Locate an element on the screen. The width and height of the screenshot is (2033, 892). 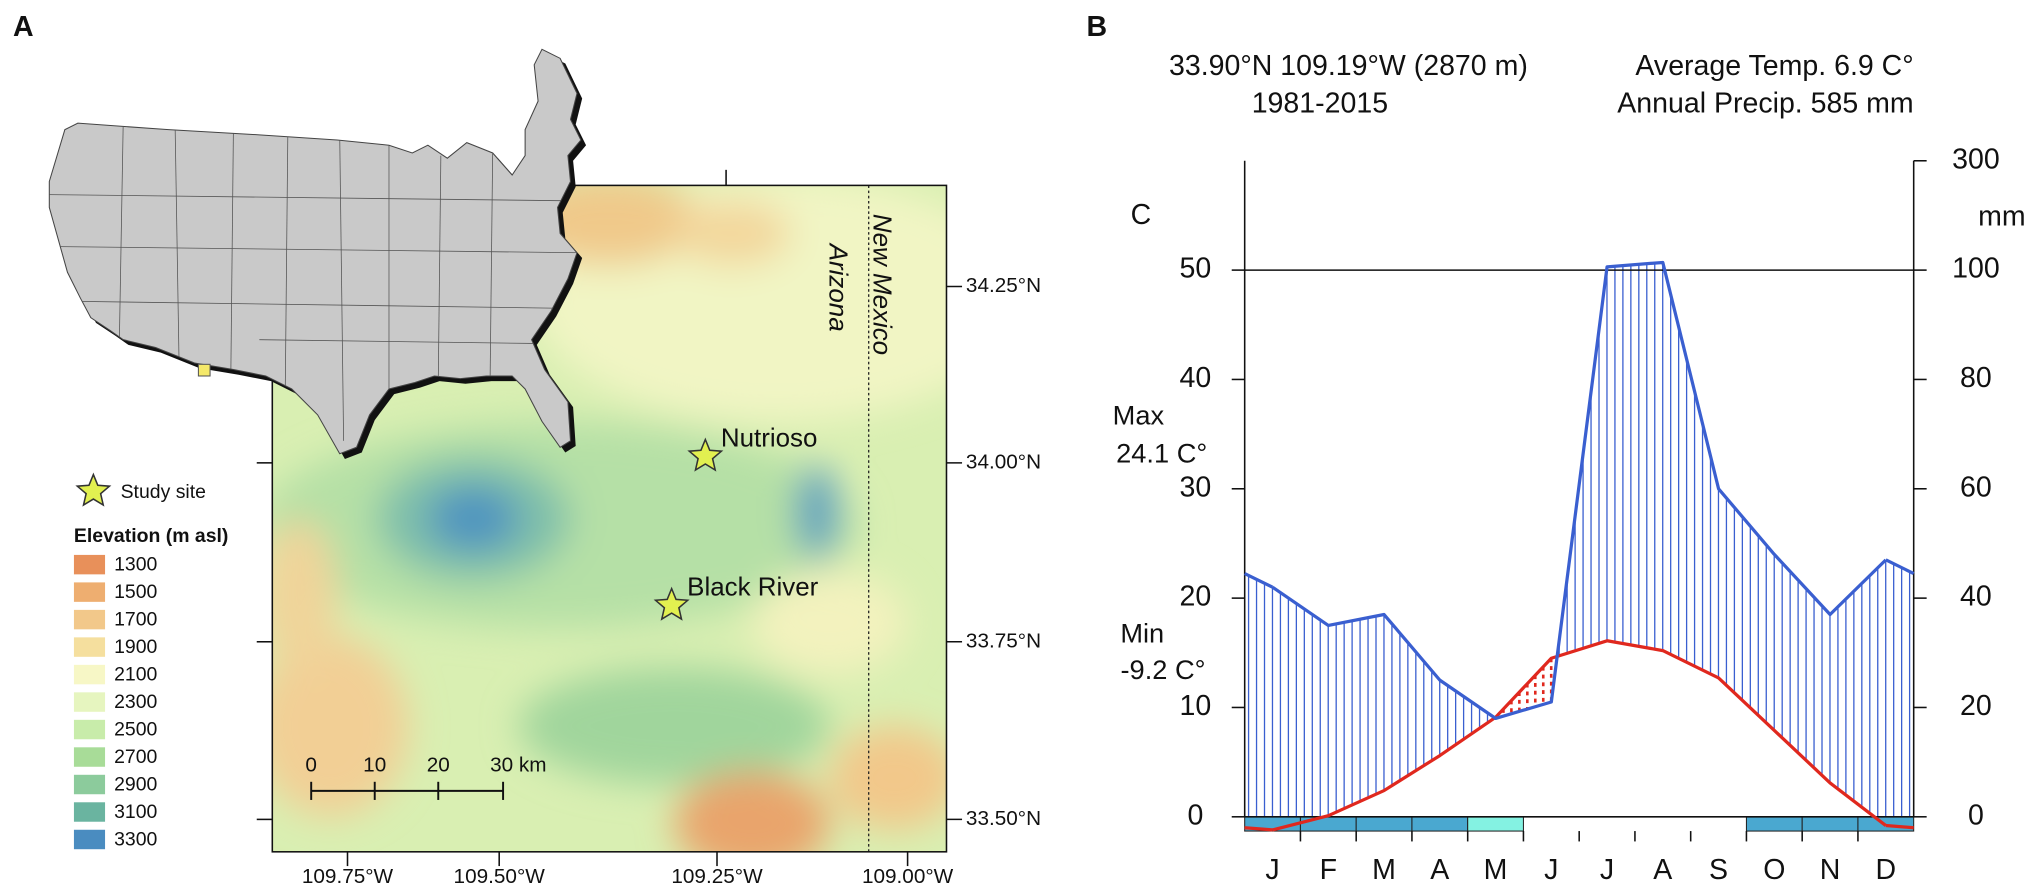
legend-label: 3300 is located at coordinates (135, 839).